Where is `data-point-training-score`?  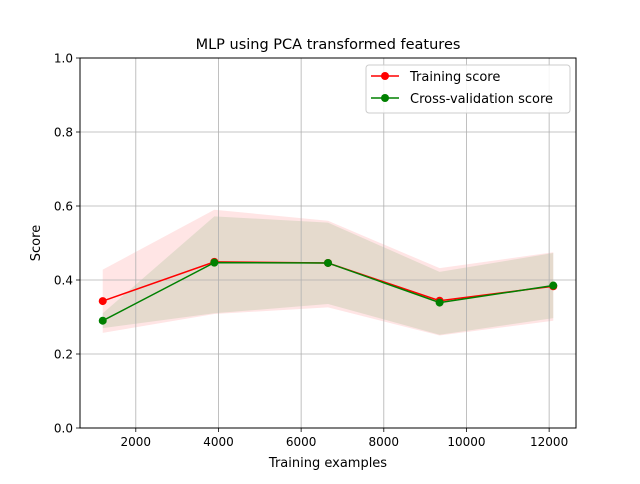 data-point-training-score is located at coordinates (102, 301).